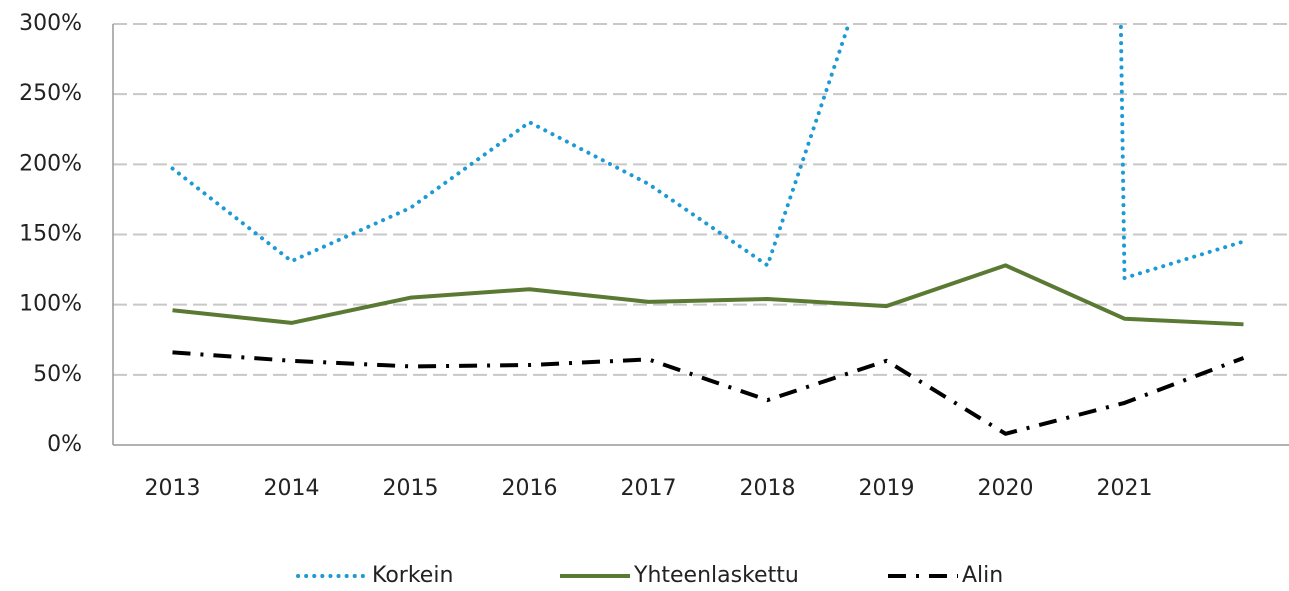 This screenshot has width=1289, height=591. I want to click on x-tick-label: 2018, so click(768, 488).